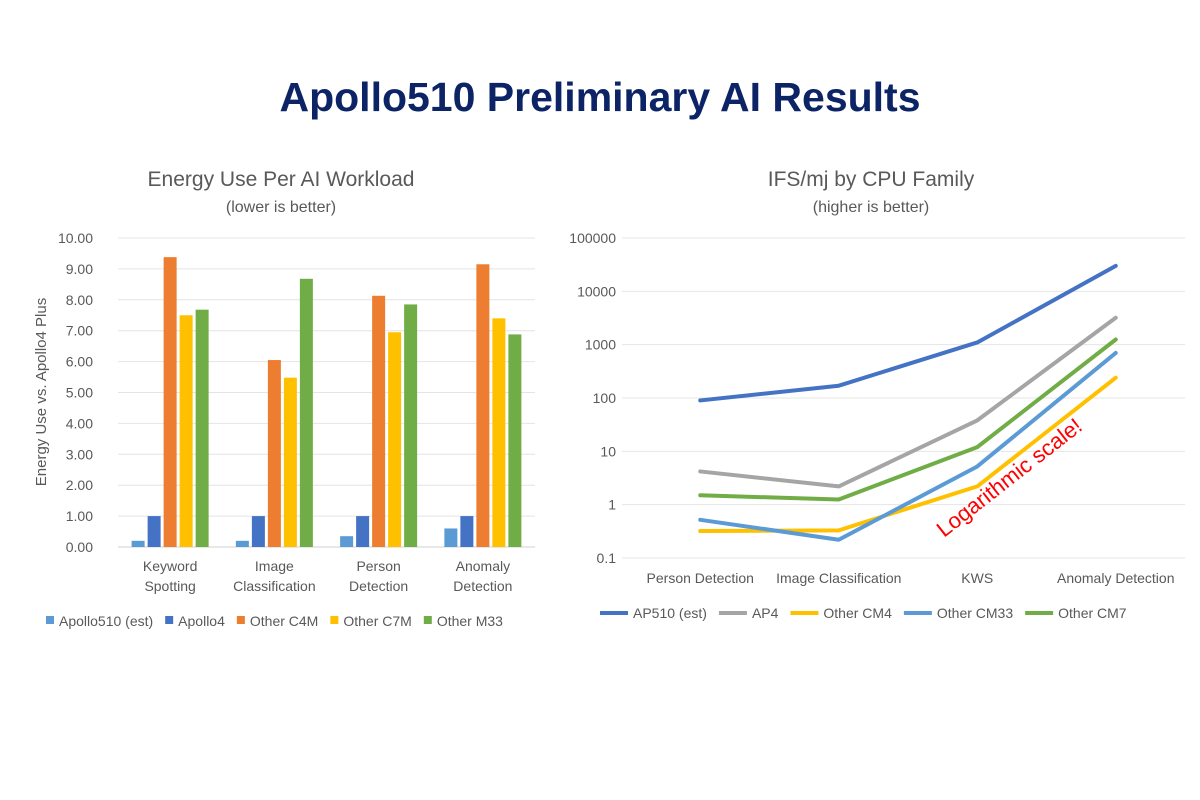 The height and width of the screenshot is (800, 1200). What do you see at coordinates (284, 621) in the screenshot?
I see `legend-label: Other C4M` at bounding box center [284, 621].